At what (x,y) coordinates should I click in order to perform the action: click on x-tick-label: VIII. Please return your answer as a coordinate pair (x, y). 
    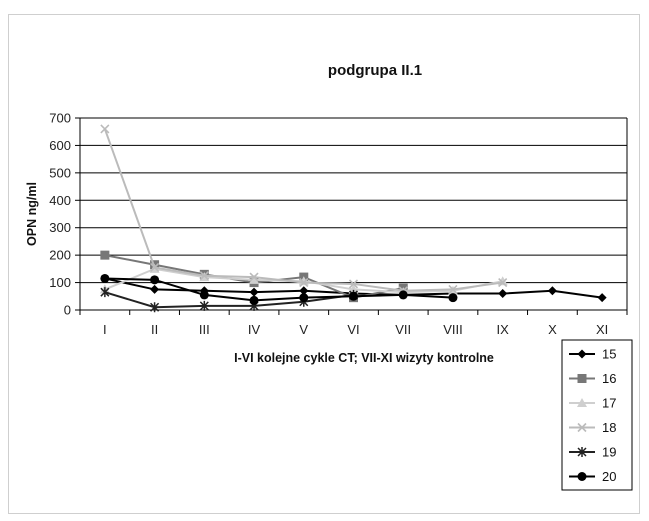
    Looking at the image, I should click on (453, 329).